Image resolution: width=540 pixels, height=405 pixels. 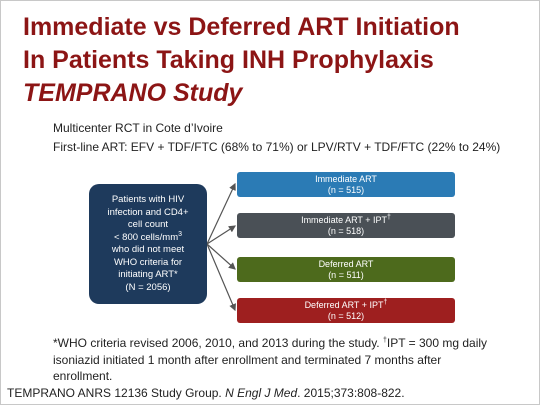 What do you see at coordinates (241, 27) in the screenshot?
I see `title-line: Immediate vs Deferred ART Initiation` at bounding box center [241, 27].